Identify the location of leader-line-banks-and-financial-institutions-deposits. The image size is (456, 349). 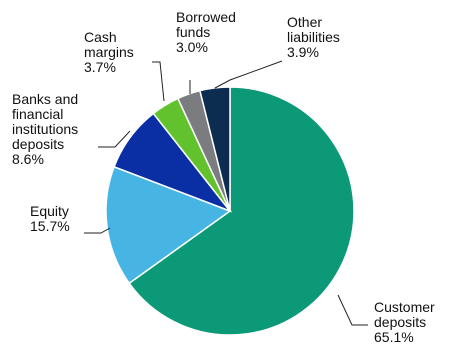
(114, 139).